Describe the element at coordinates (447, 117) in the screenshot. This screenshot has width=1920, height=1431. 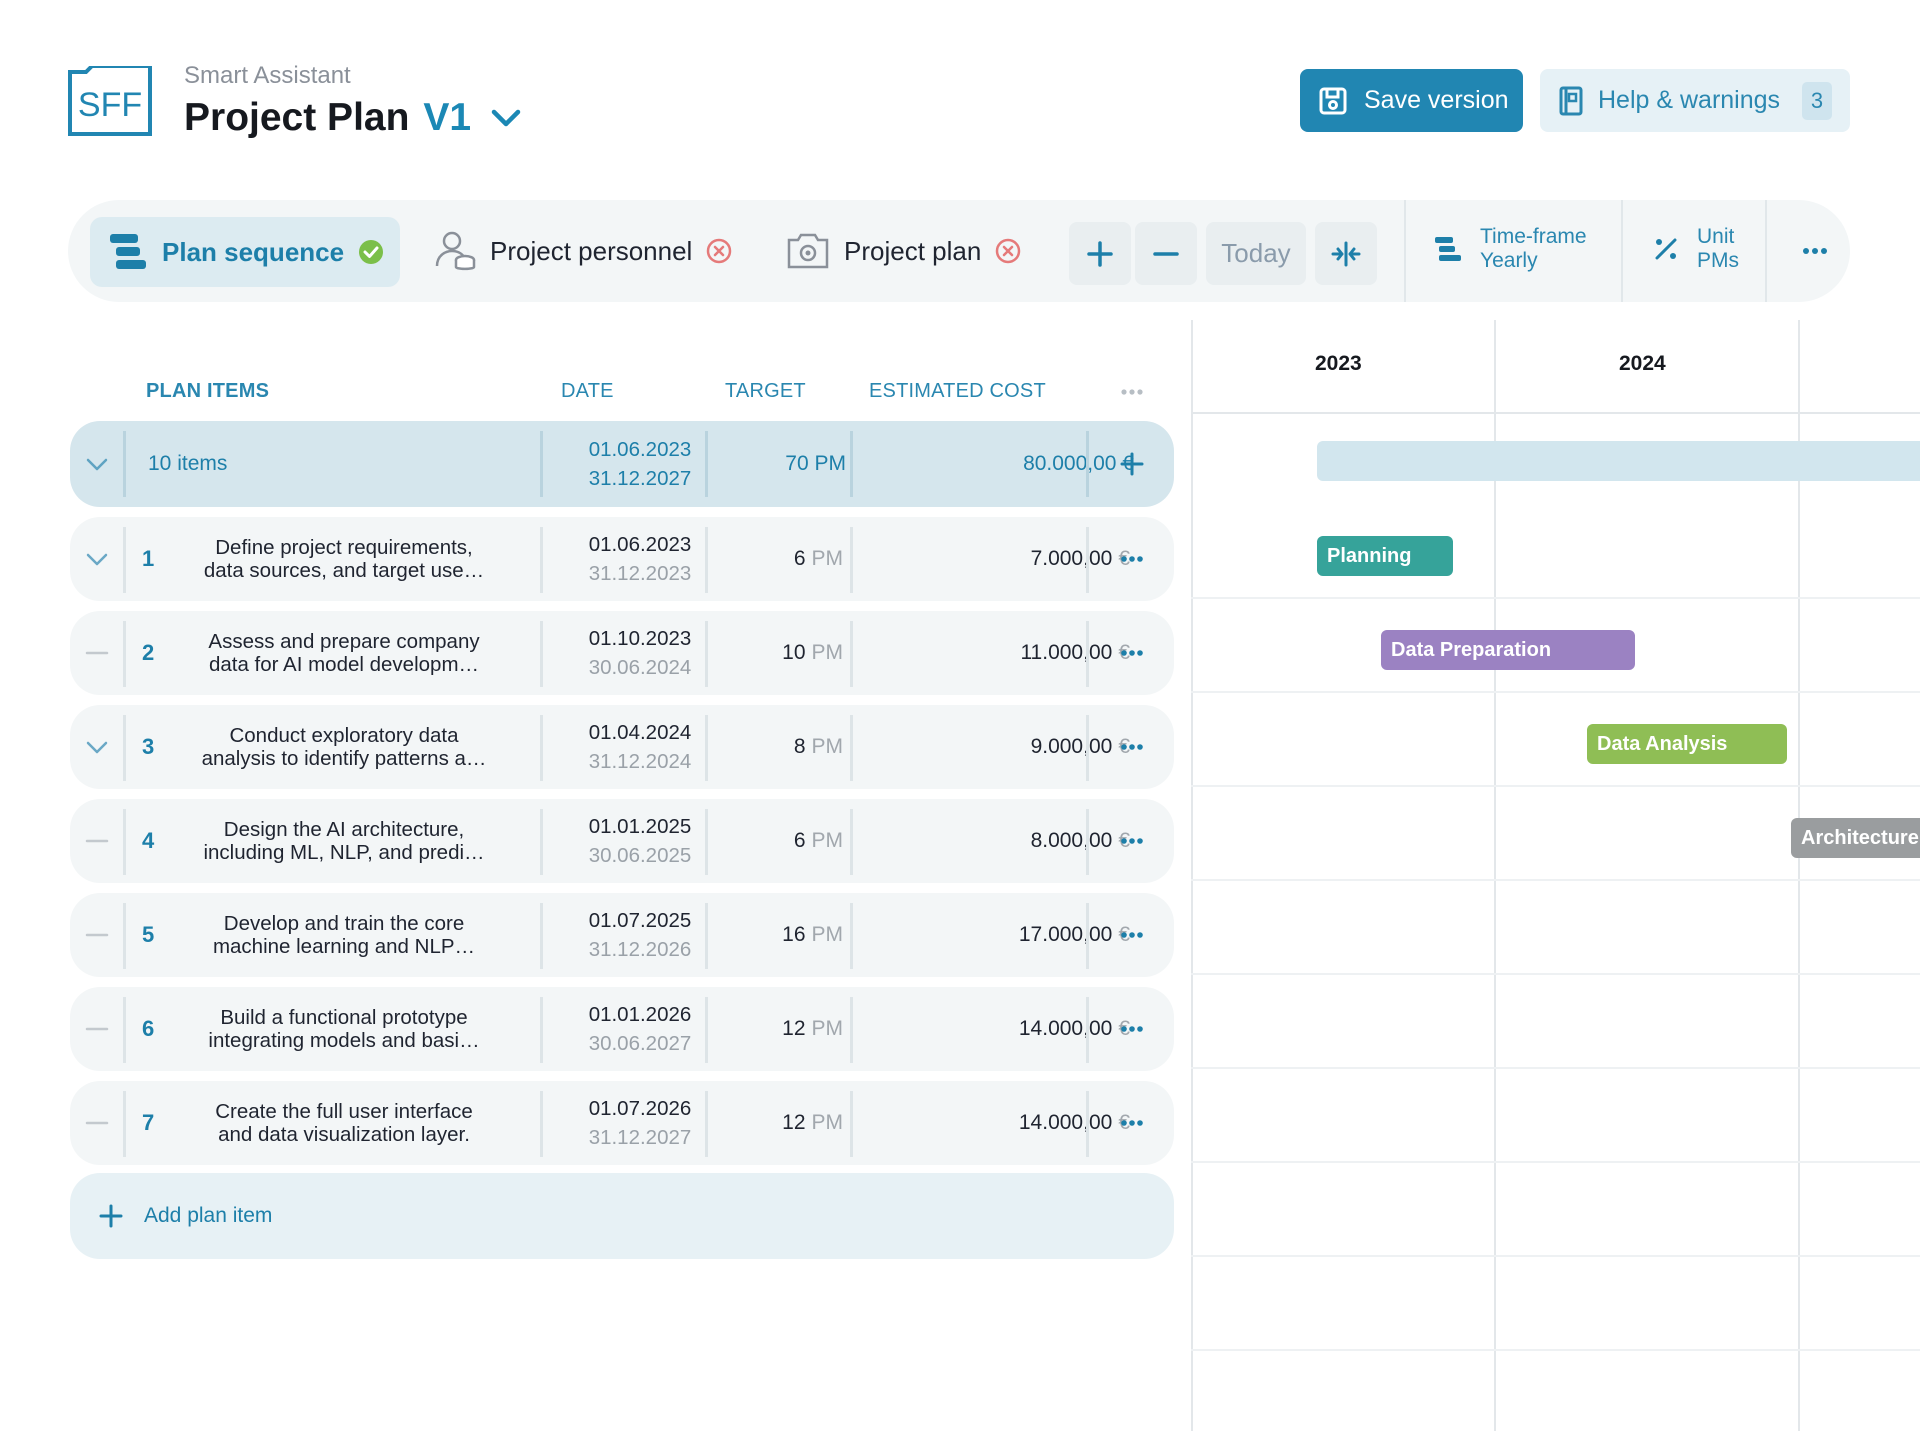
I see `version-label: V1` at that location.